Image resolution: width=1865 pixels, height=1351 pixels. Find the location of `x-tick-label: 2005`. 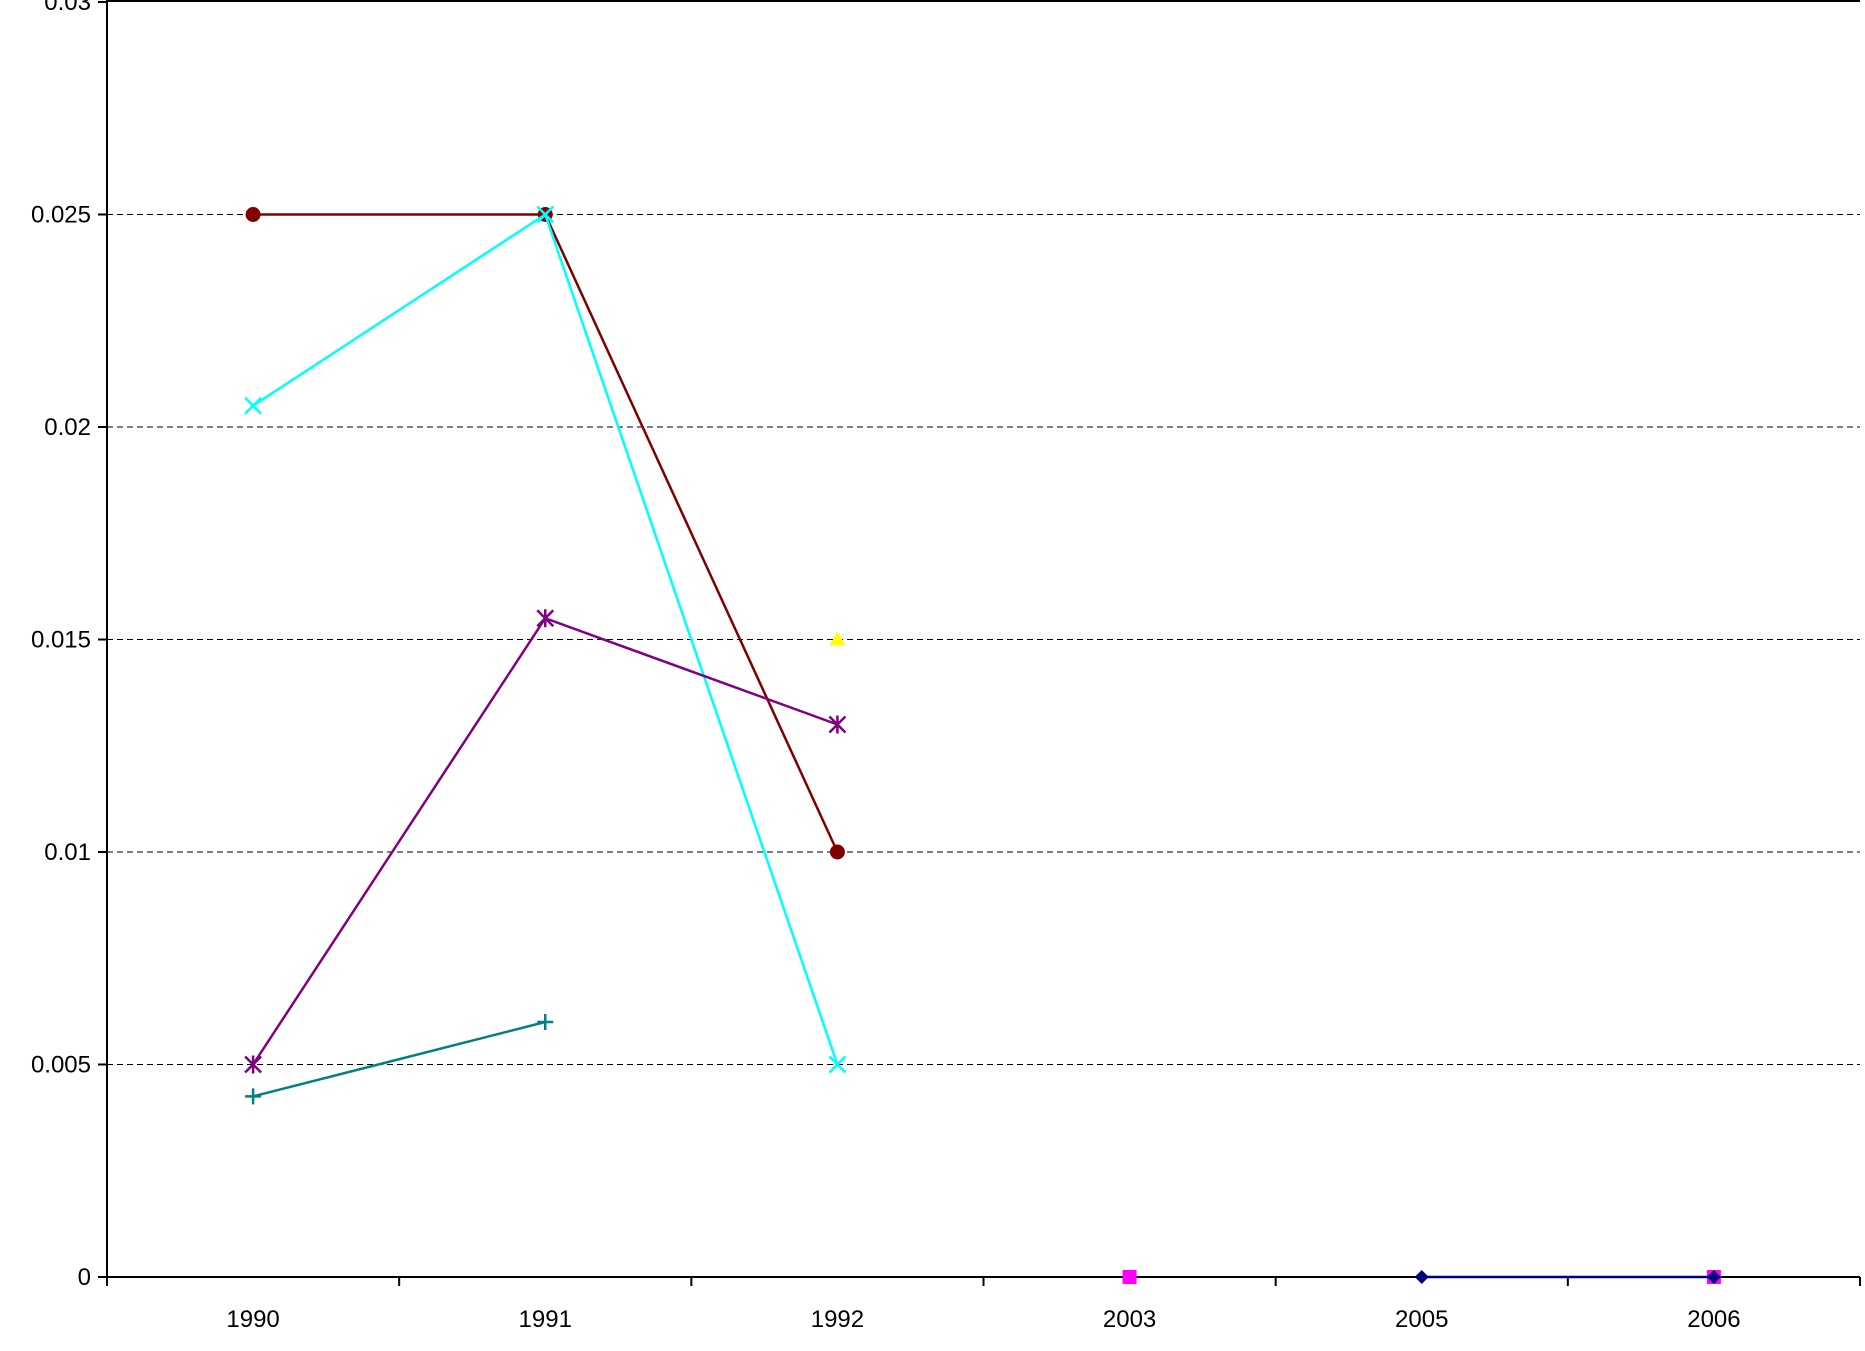

x-tick-label: 2005 is located at coordinates (1421, 1319).